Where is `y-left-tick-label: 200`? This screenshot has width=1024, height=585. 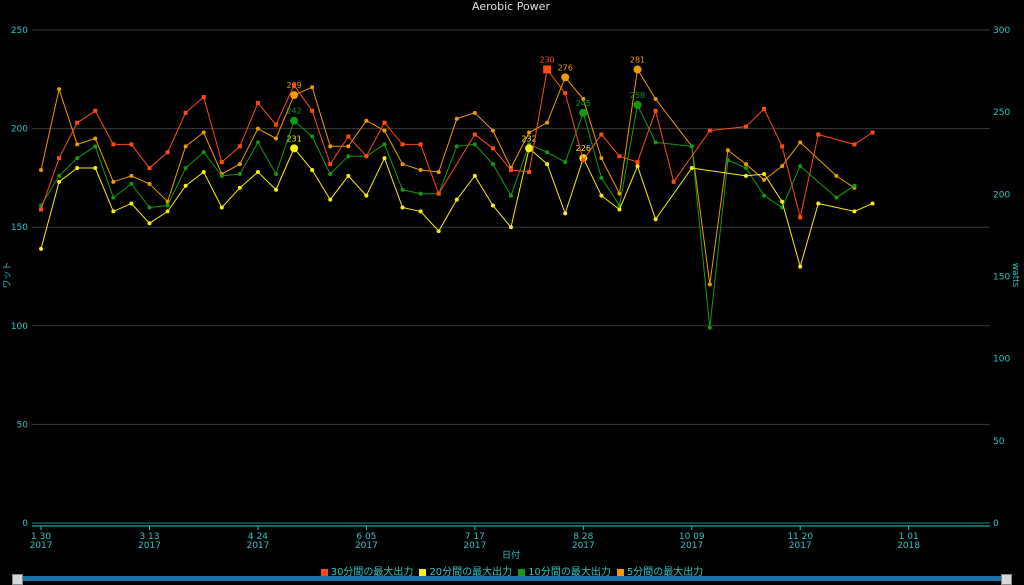
y-left-tick-label: 200 is located at coordinates (19, 130).